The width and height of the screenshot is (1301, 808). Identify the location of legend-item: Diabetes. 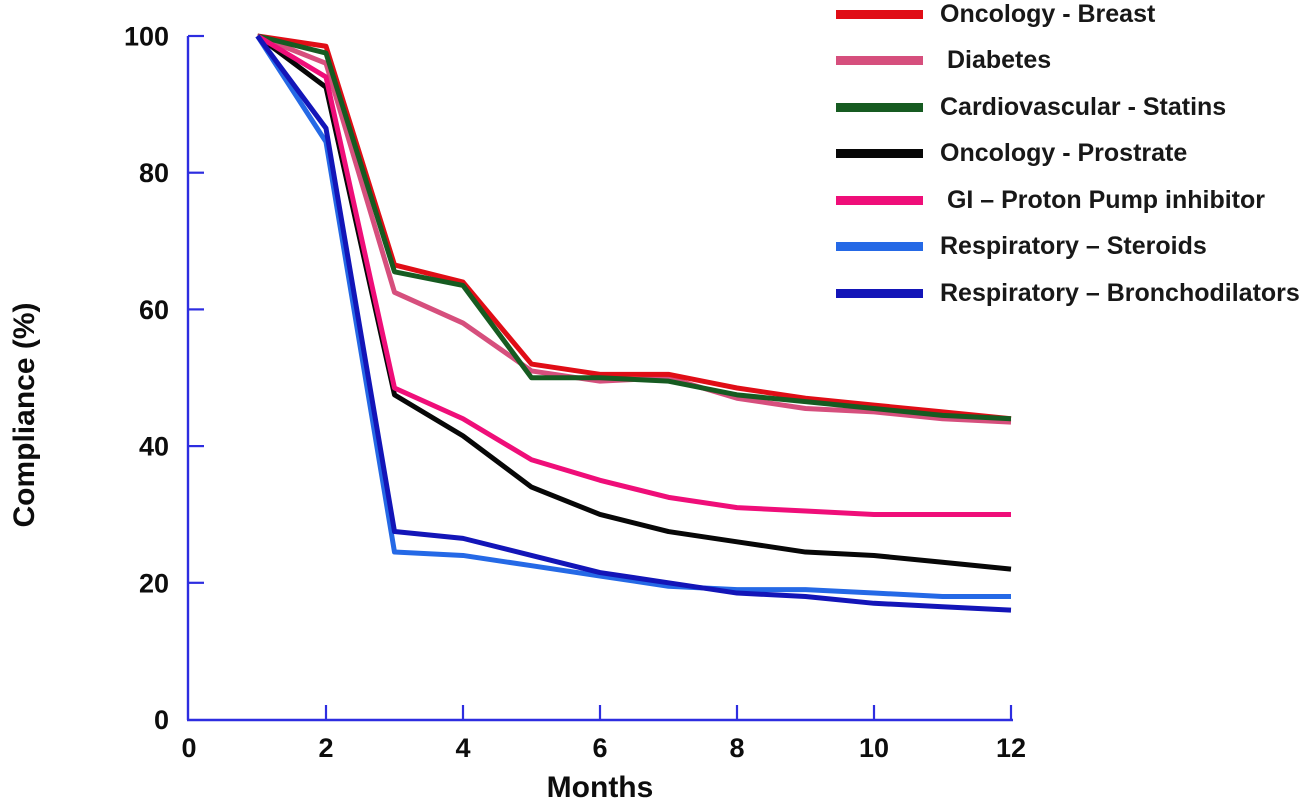
(1068, 61).